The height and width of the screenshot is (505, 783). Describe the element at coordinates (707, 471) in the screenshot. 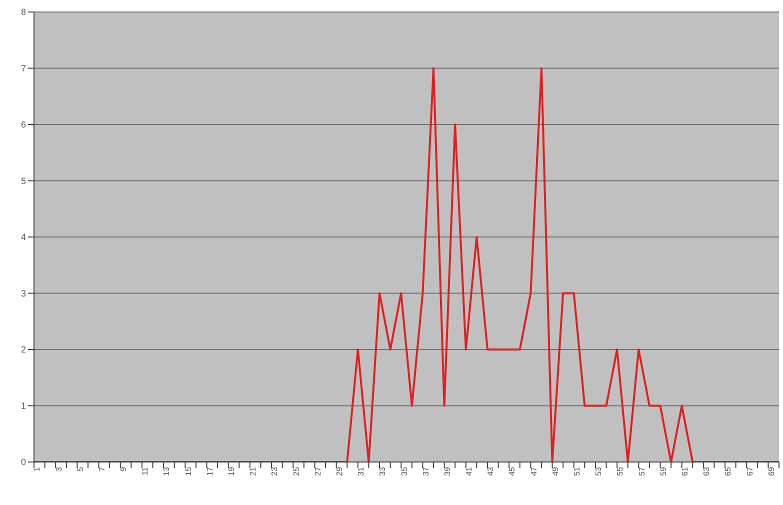

I see `x-tick-label: 63` at that location.